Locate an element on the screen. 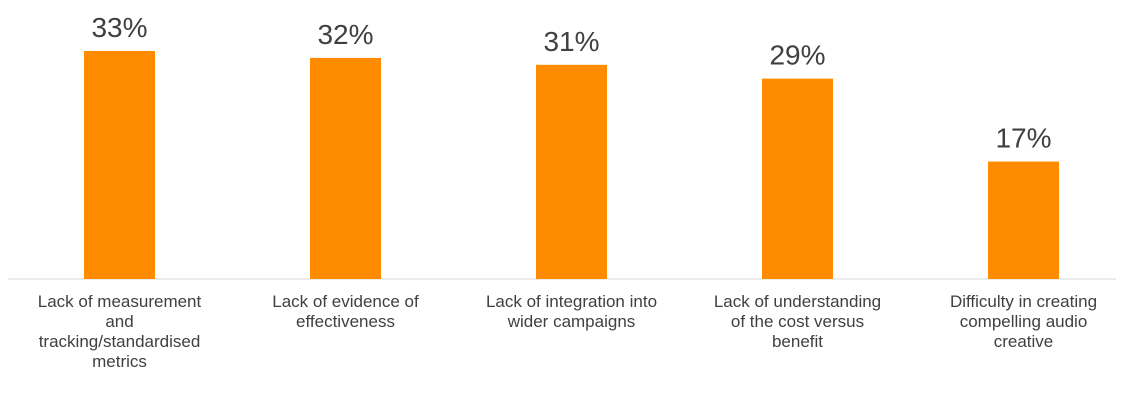  category-label-line: creative is located at coordinates (1024, 341).